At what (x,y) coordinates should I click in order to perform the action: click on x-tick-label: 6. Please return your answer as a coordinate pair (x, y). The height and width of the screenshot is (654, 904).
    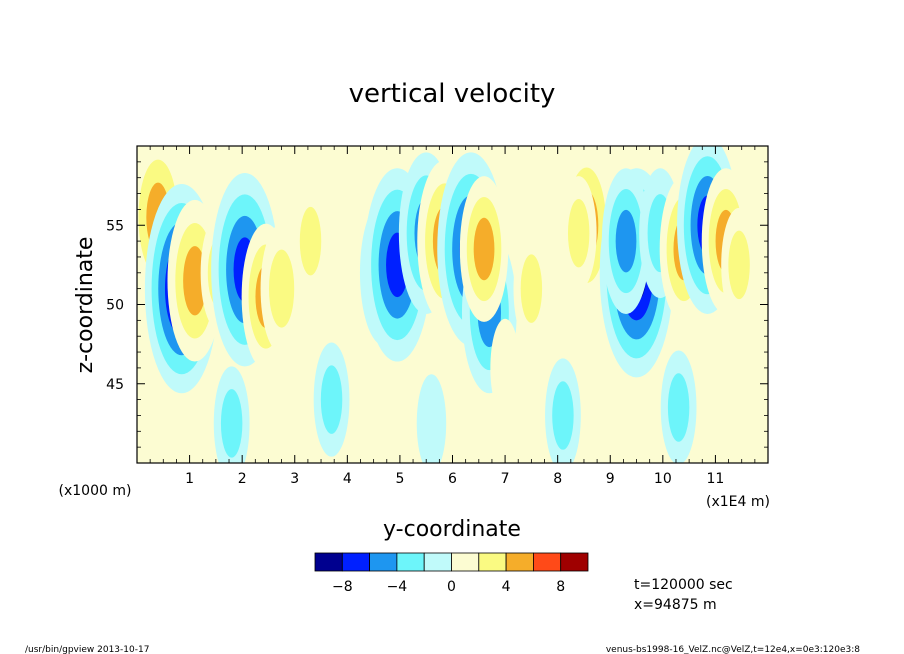
    Looking at the image, I should click on (452, 479).